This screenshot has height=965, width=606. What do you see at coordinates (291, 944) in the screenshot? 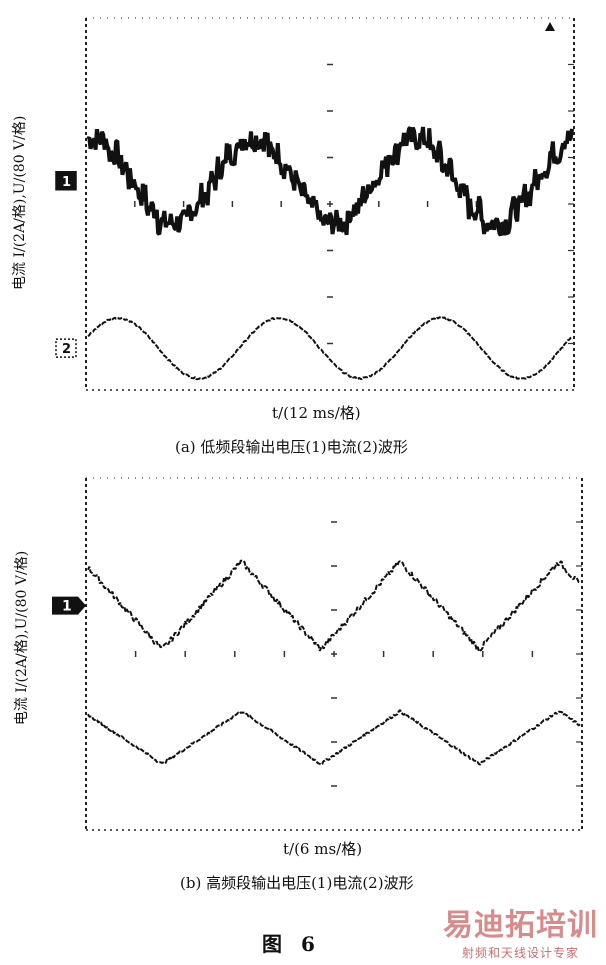
I see `figure-label: 图 6` at bounding box center [291, 944].